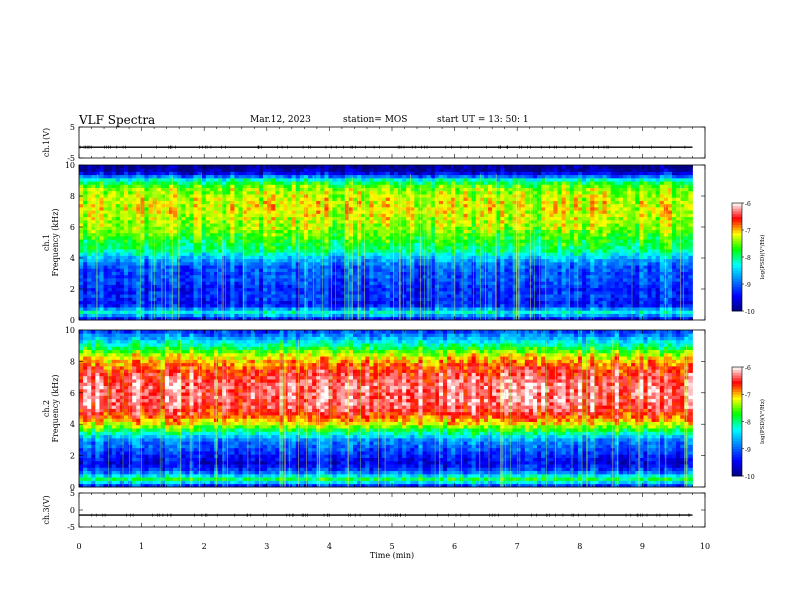  Describe the element at coordinates (737, 421) in the screenshot. I see `colorbar-ch2` at that location.